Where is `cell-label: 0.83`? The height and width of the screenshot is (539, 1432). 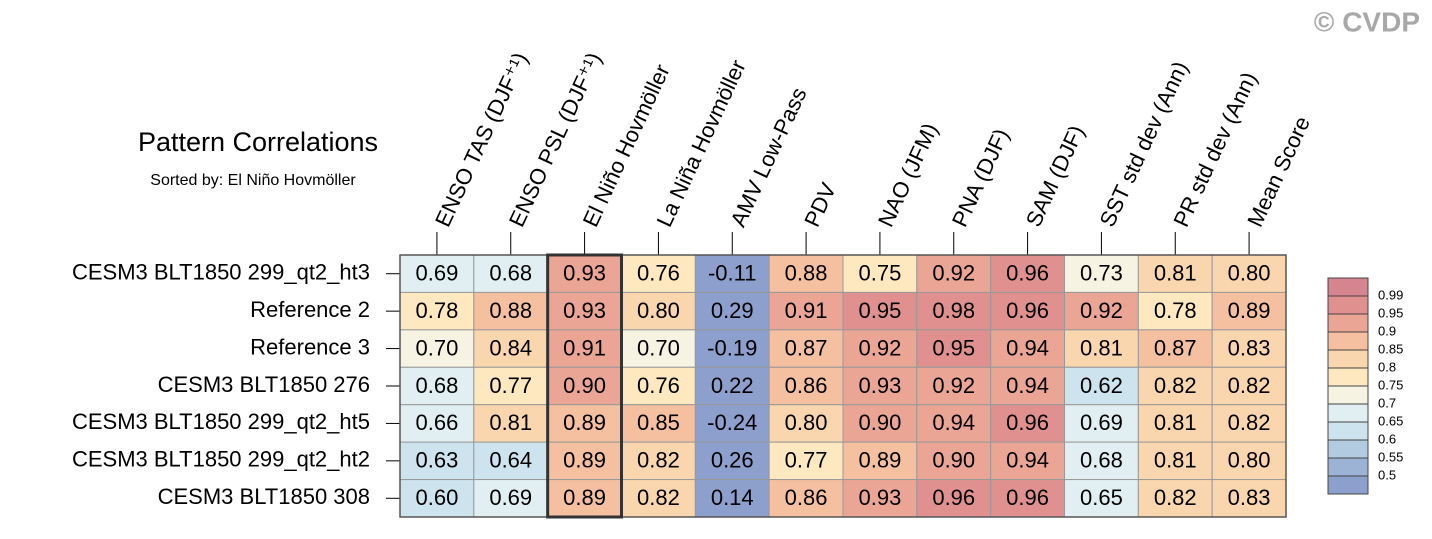 cell-label: 0.83 is located at coordinates (1249, 497).